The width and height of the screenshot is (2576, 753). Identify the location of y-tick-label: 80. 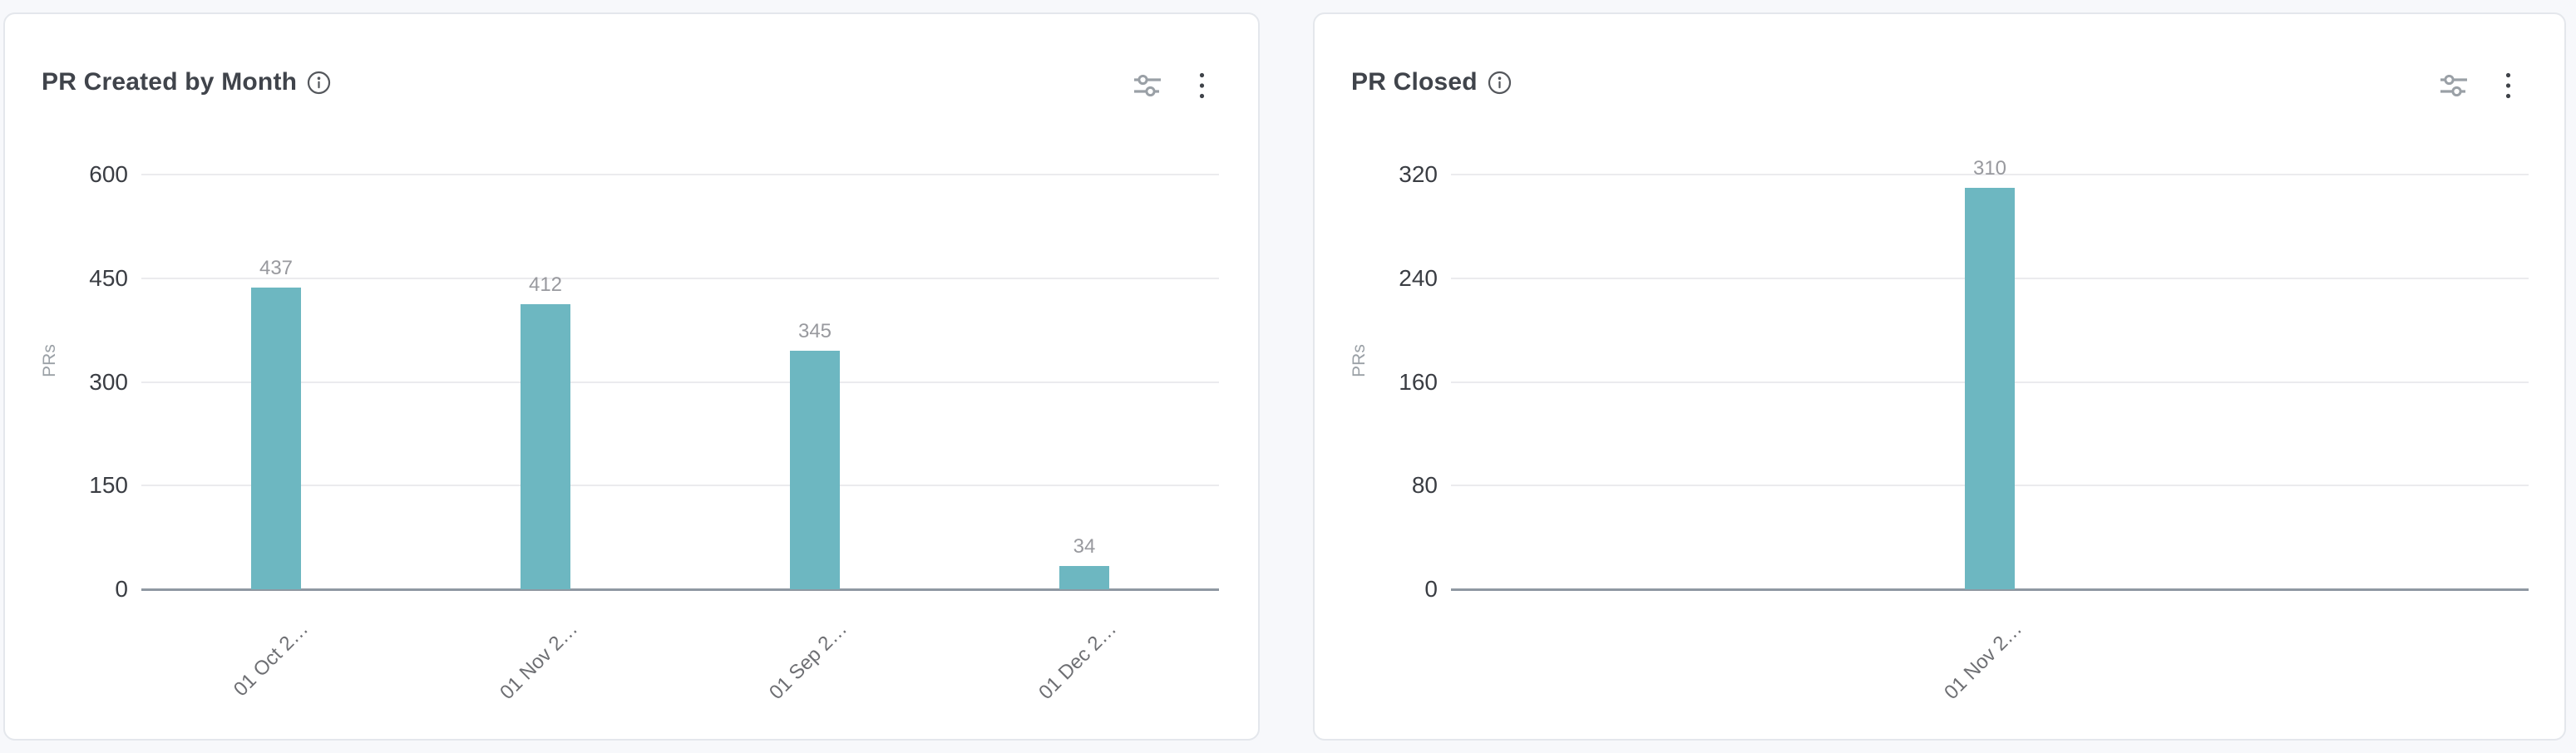
(1424, 485).